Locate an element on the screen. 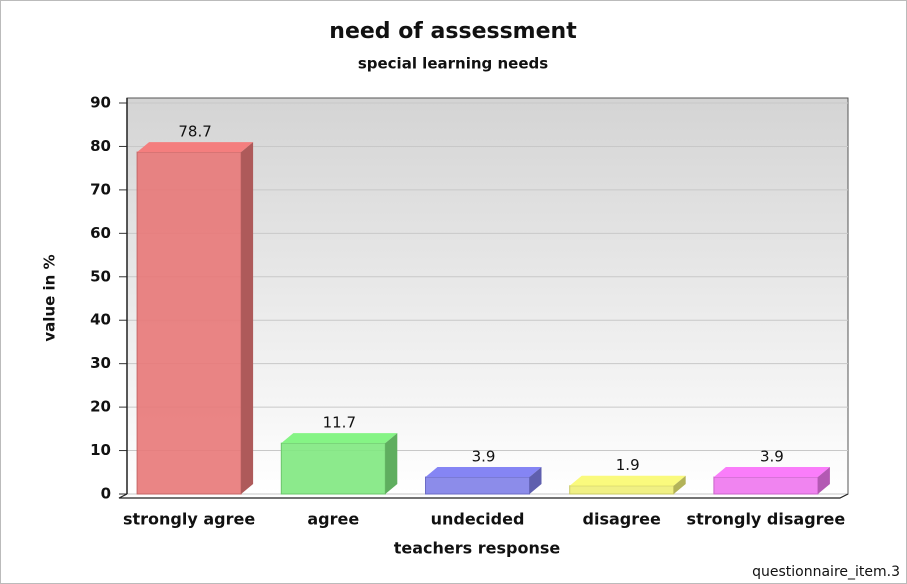 The image size is (907, 584). y-tick-label: 90 is located at coordinates (100, 103).